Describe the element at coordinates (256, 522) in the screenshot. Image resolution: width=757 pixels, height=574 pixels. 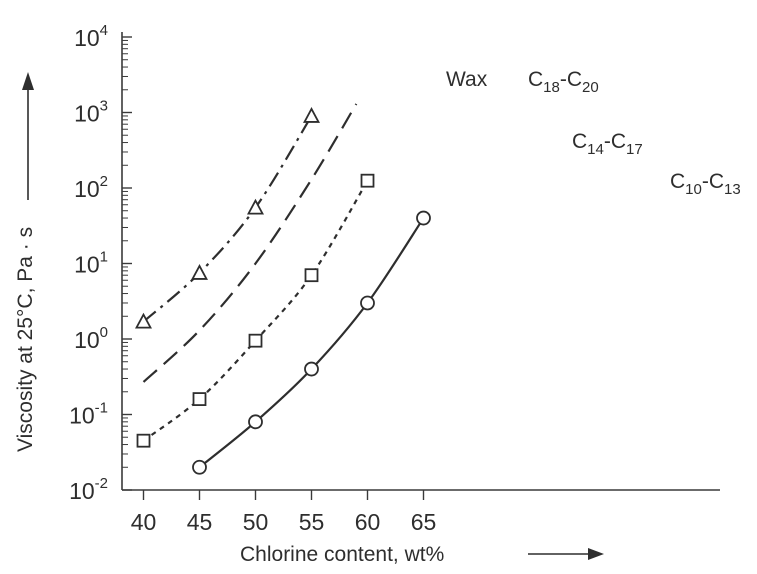
I see `x-tick-label: 50` at that location.